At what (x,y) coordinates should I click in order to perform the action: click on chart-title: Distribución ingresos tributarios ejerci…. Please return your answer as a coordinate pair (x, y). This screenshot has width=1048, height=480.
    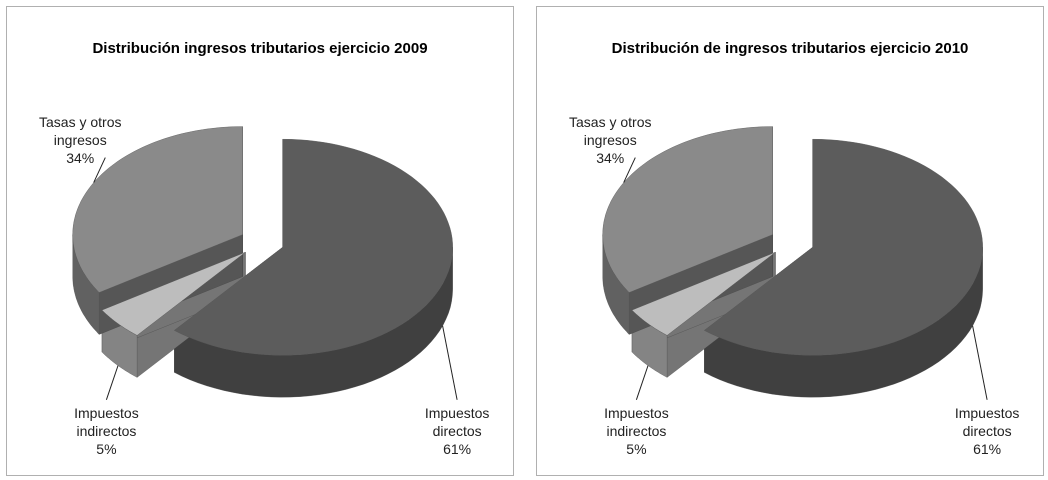
    Looking at the image, I should click on (259, 48).